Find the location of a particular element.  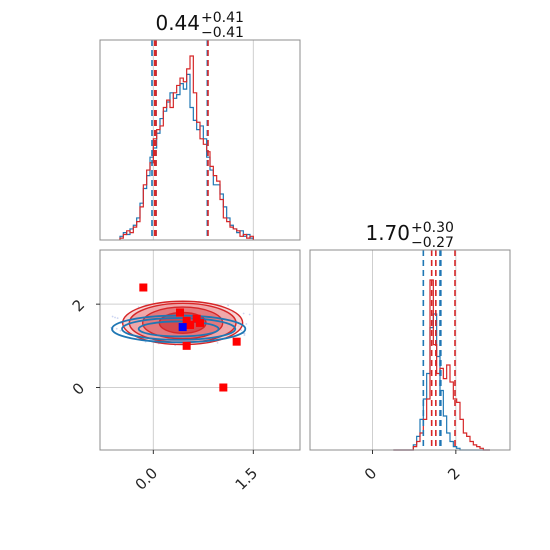

title-1-minus: −0.41 is located at coordinates (222, 33).